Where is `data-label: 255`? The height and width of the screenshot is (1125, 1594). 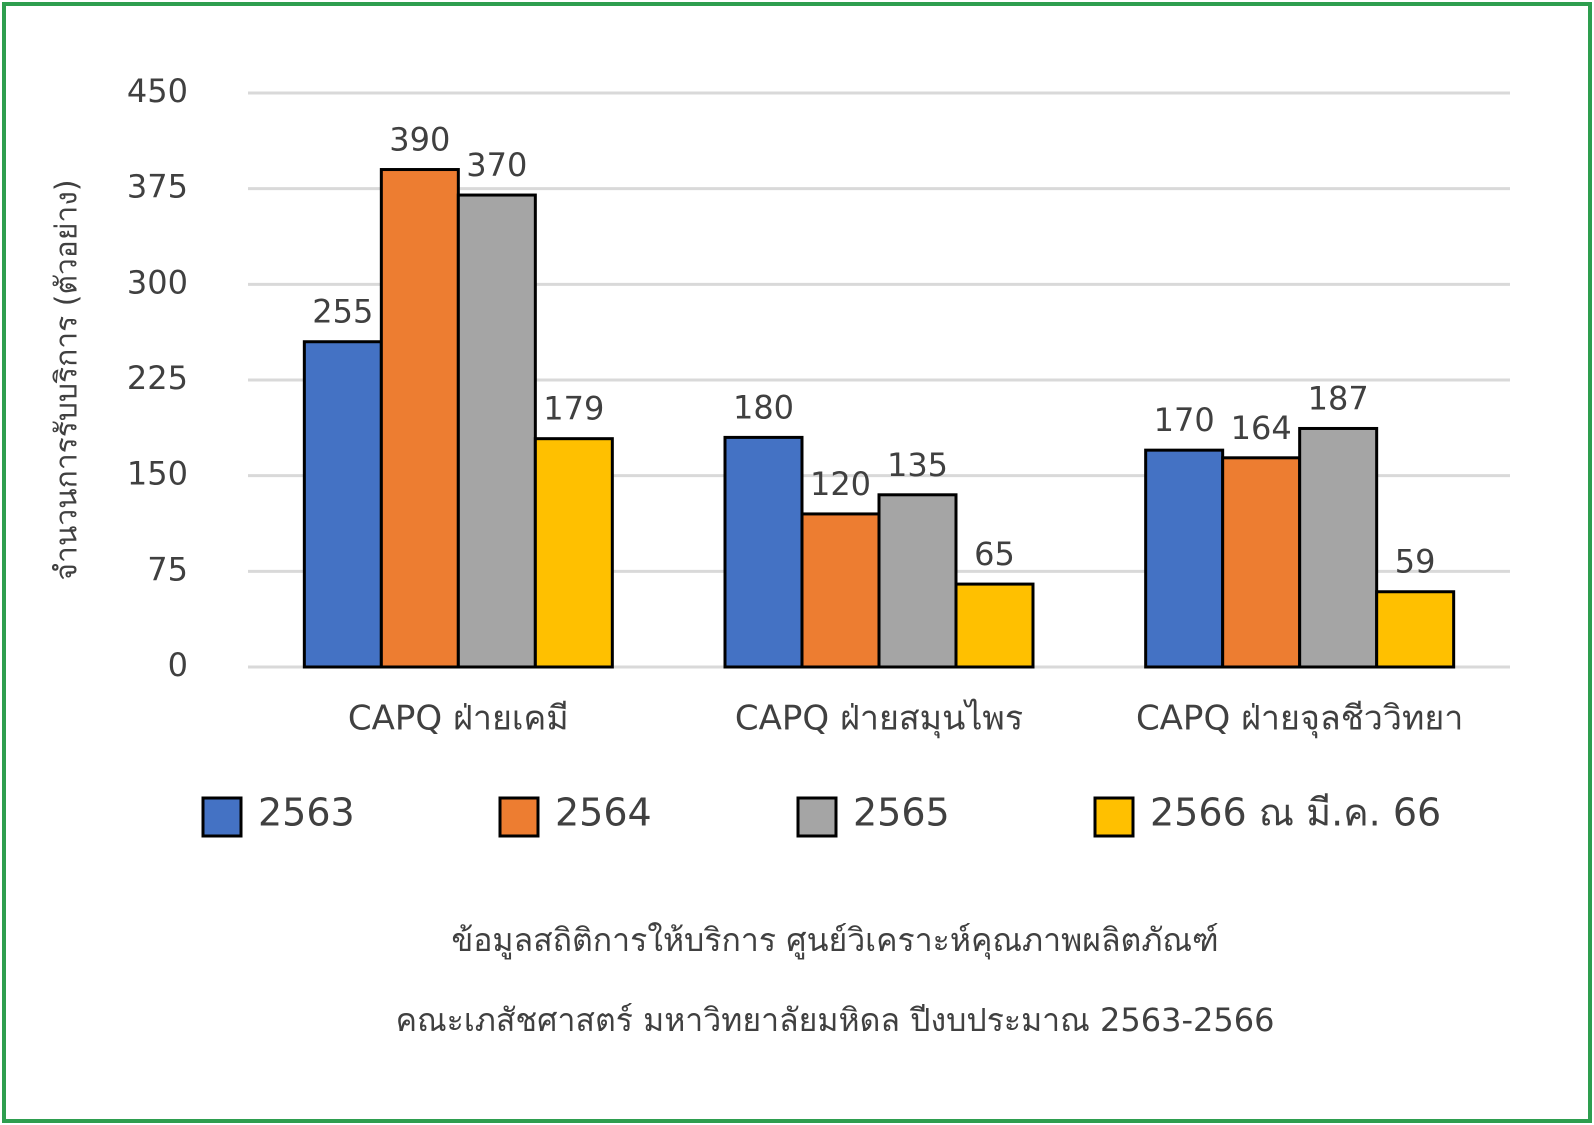 data-label: 255 is located at coordinates (342, 312).